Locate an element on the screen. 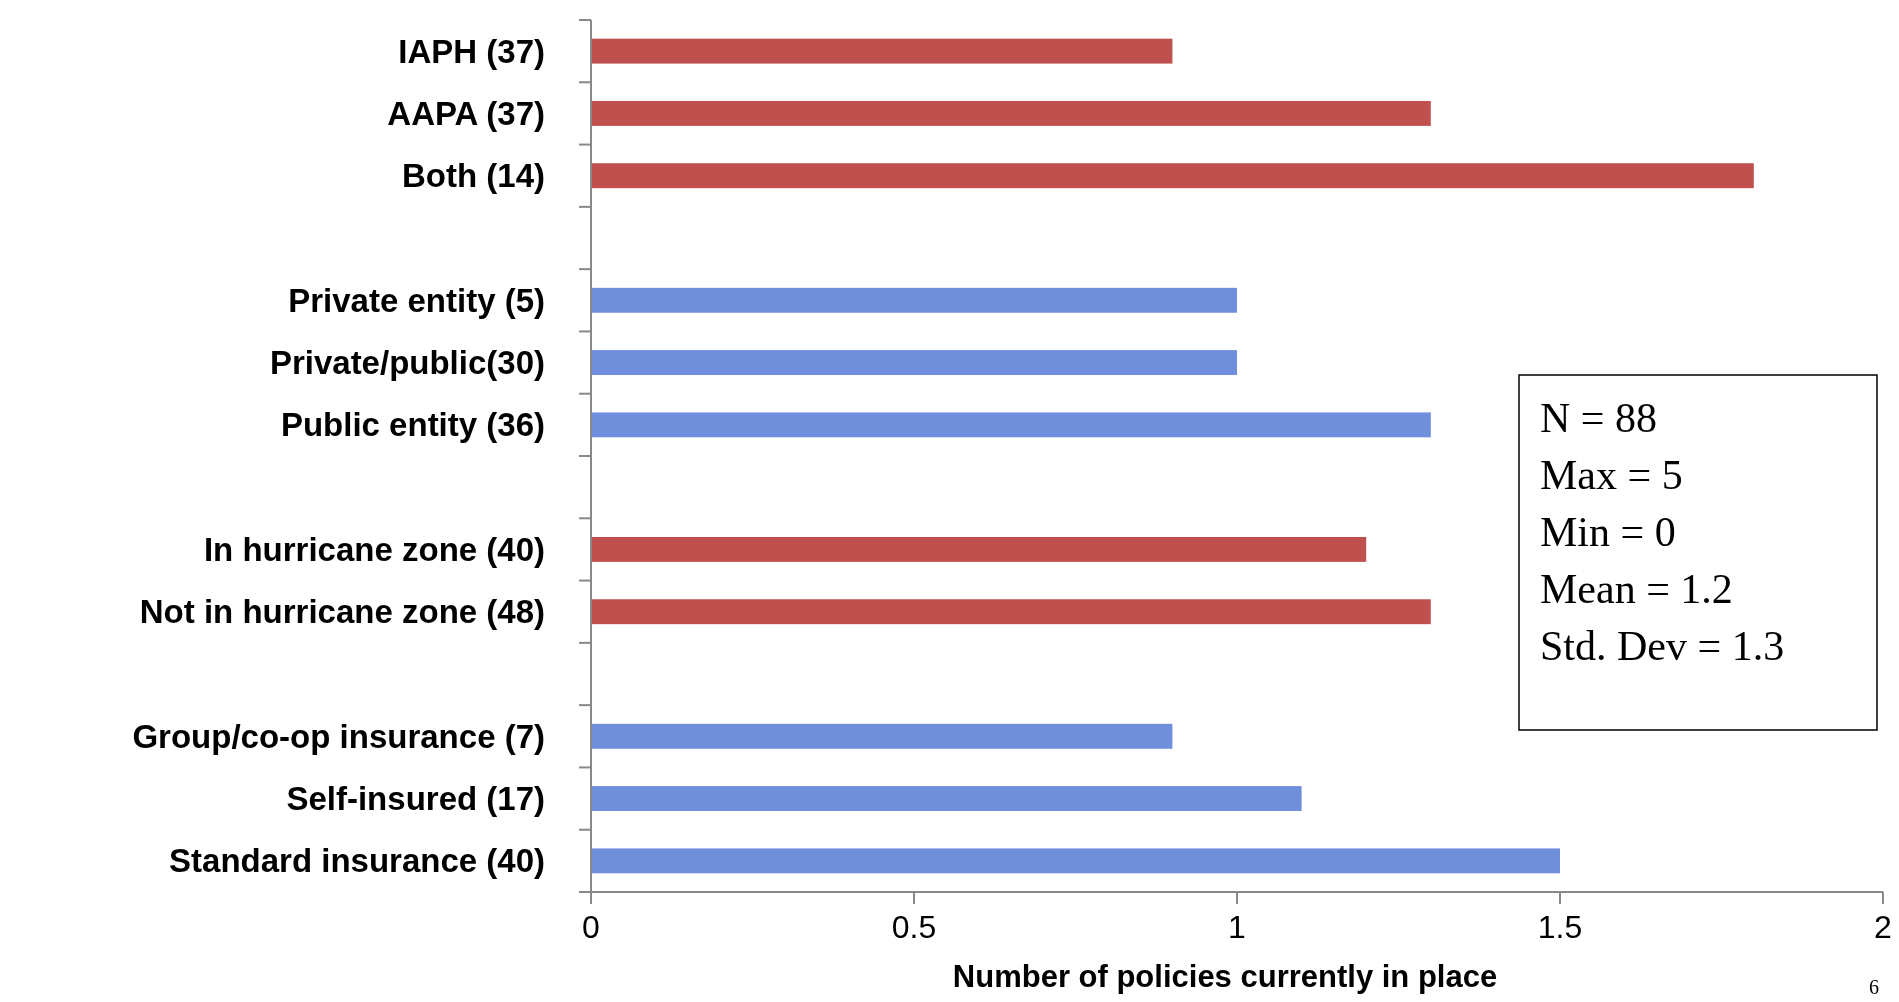 Image resolution: width=1899 pixels, height=1002 pixels. y-tick-label: Public entity (36) is located at coordinates (412, 425).